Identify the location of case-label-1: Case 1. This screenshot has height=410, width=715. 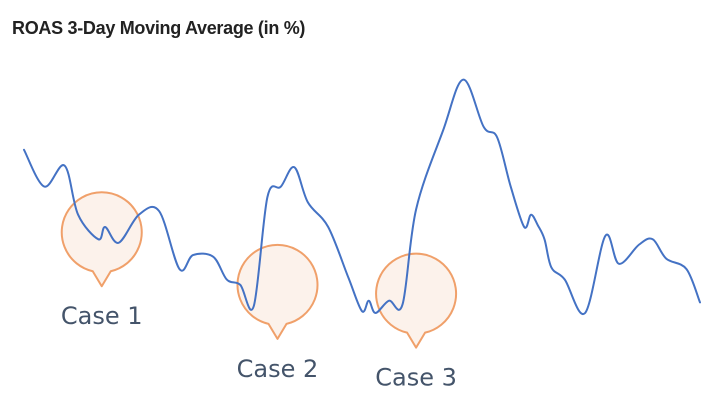
(102, 316).